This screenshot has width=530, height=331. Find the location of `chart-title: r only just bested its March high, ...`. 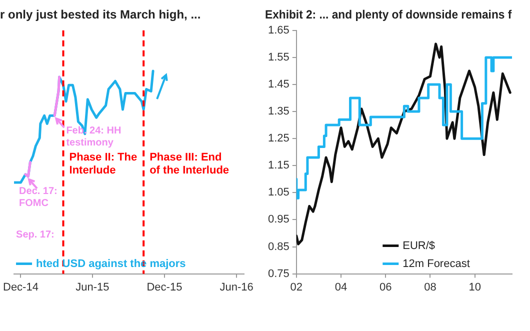

chart-title: r only just bested its March high, ... is located at coordinates (100, 15).